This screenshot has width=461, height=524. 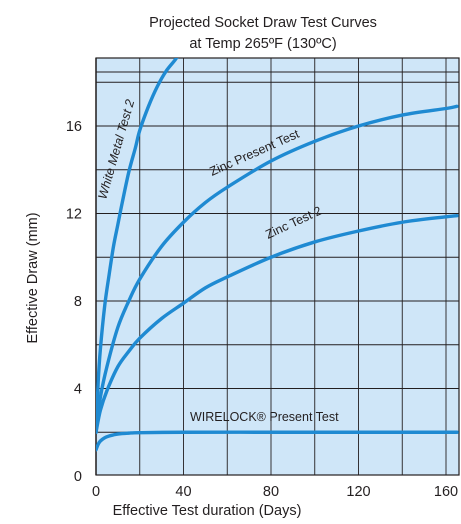 What do you see at coordinates (271, 492) in the screenshot?
I see `x-tick-label: 80` at bounding box center [271, 492].